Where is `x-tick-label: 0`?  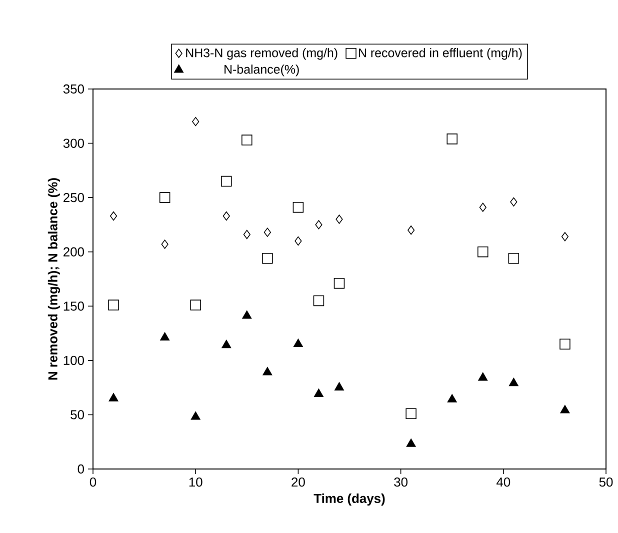 x-tick-label: 0 is located at coordinates (93, 482).